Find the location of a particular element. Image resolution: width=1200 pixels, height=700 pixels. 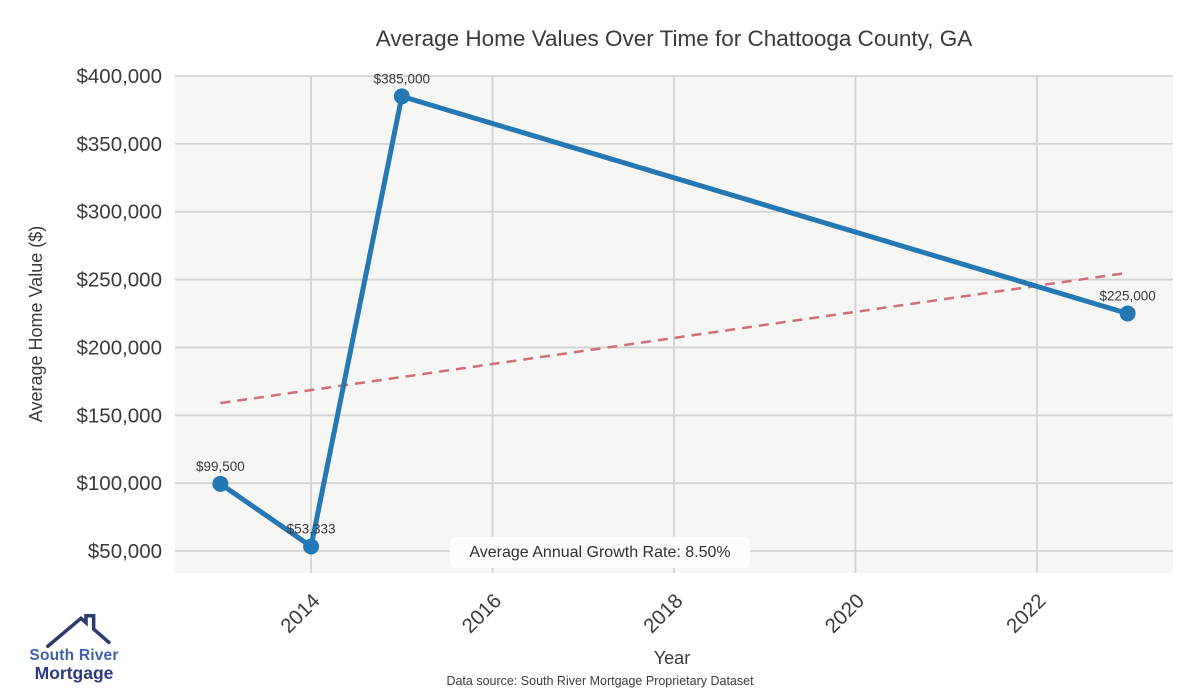

y-tick-label: $200,000 is located at coordinates (119, 347).